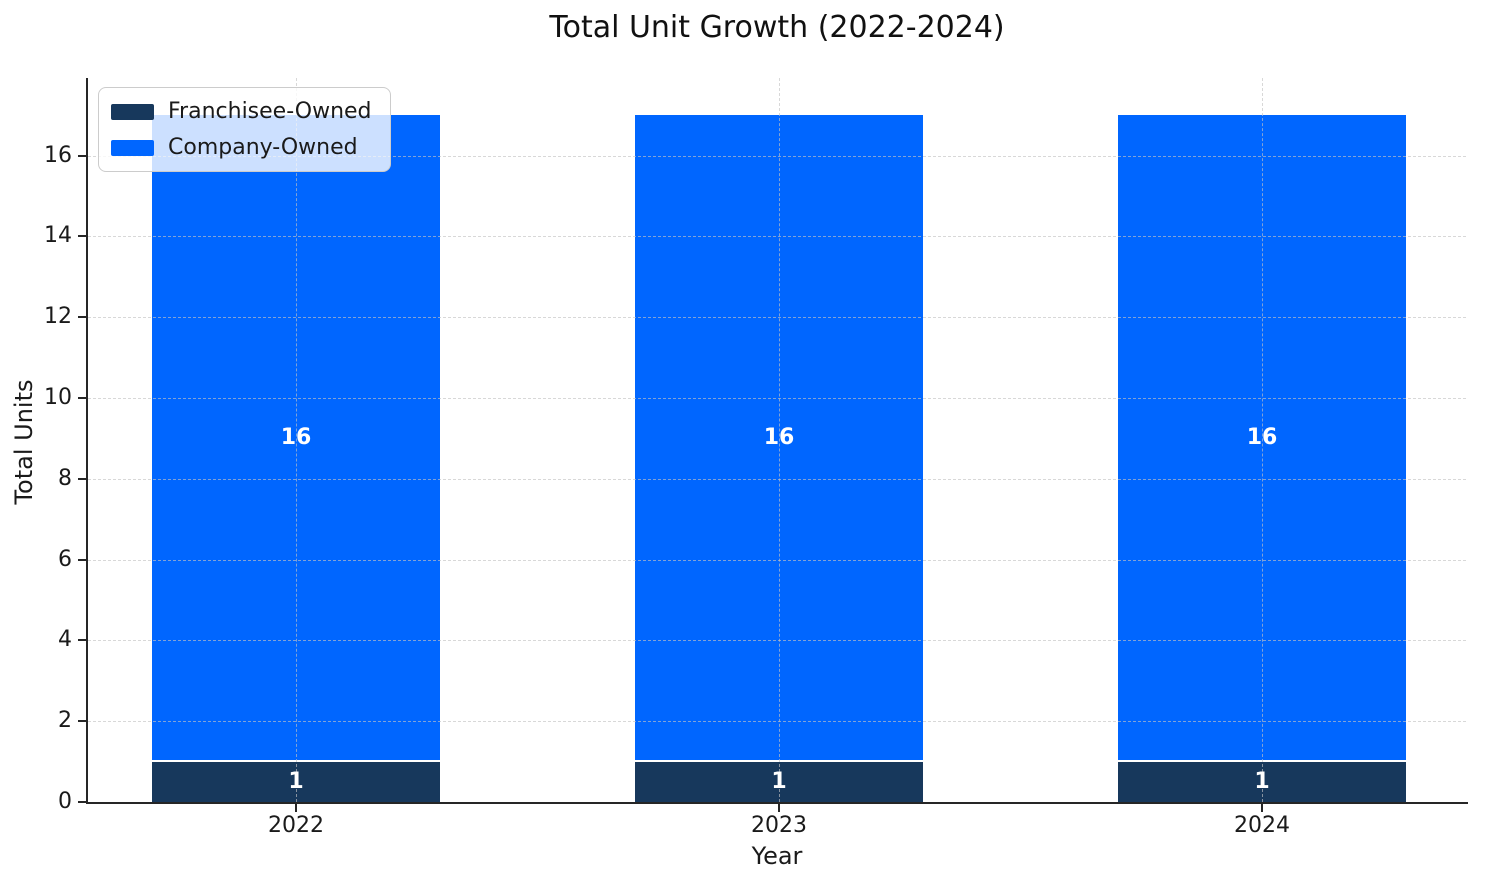 This screenshot has height=884, width=1485. I want to click on y-tick-label: 12, so click(58, 317).